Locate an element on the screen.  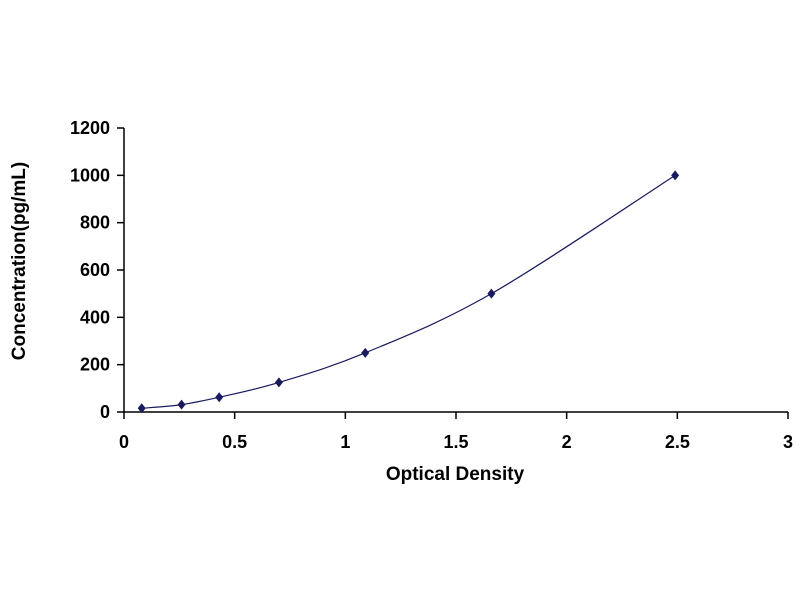
y-axis-title: Concentration(pg/mL) is located at coordinates (19, 261).